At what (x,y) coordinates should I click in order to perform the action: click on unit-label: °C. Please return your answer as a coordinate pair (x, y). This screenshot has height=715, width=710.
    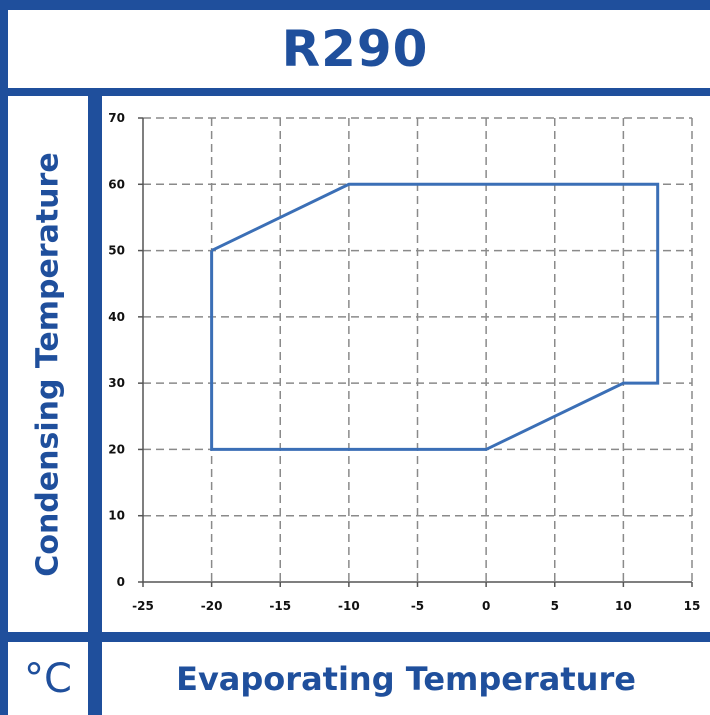
    Looking at the image, I should click on (48, 678).